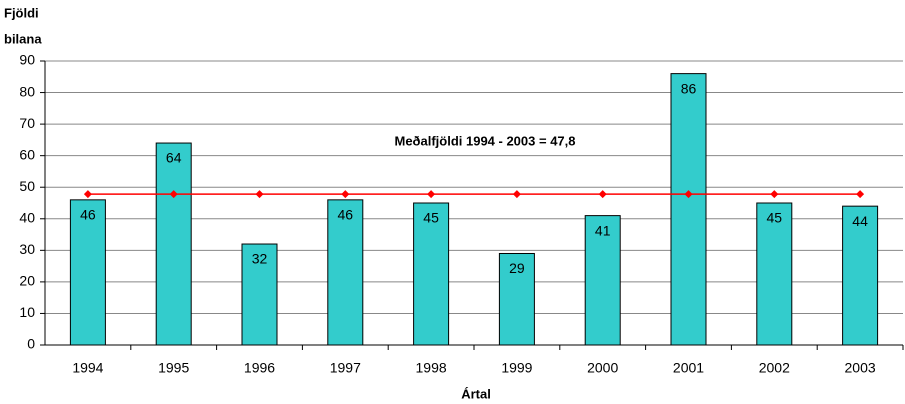 Image resolution: width=905 pixels, height=404 pixels. Describe the element at coordinates (27, 312) in the screenshot. I see `y-tick-label: 10` at that location.